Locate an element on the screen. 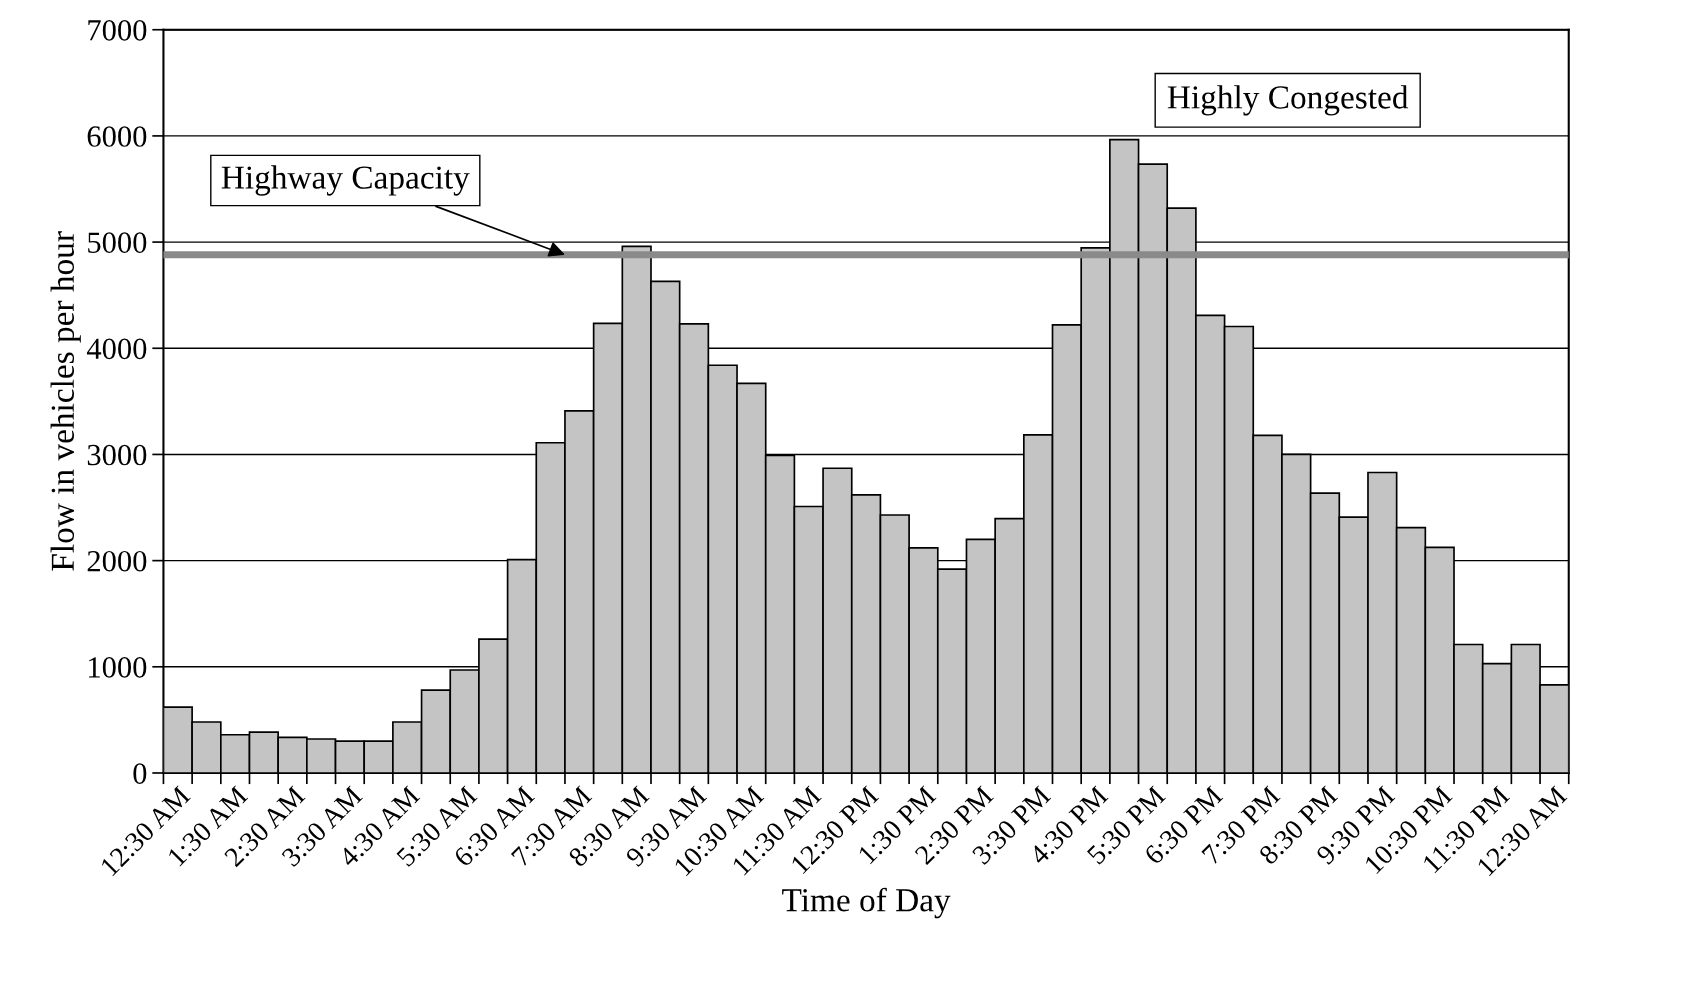 Image resolution: width=1685 pixels, height=991 pixels. y-axis-title: Flow in vehicles per hour is located at coordinates (65, 401).